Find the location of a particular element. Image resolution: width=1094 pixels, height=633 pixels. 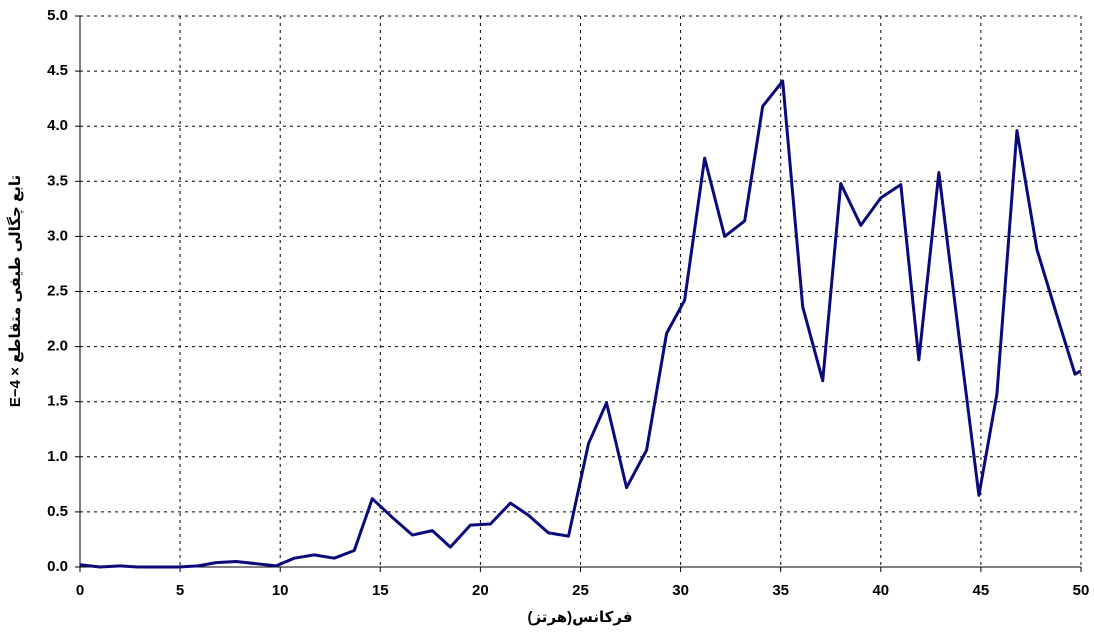

y-tick-label: 2.0 is located at coordinates (57, 346).